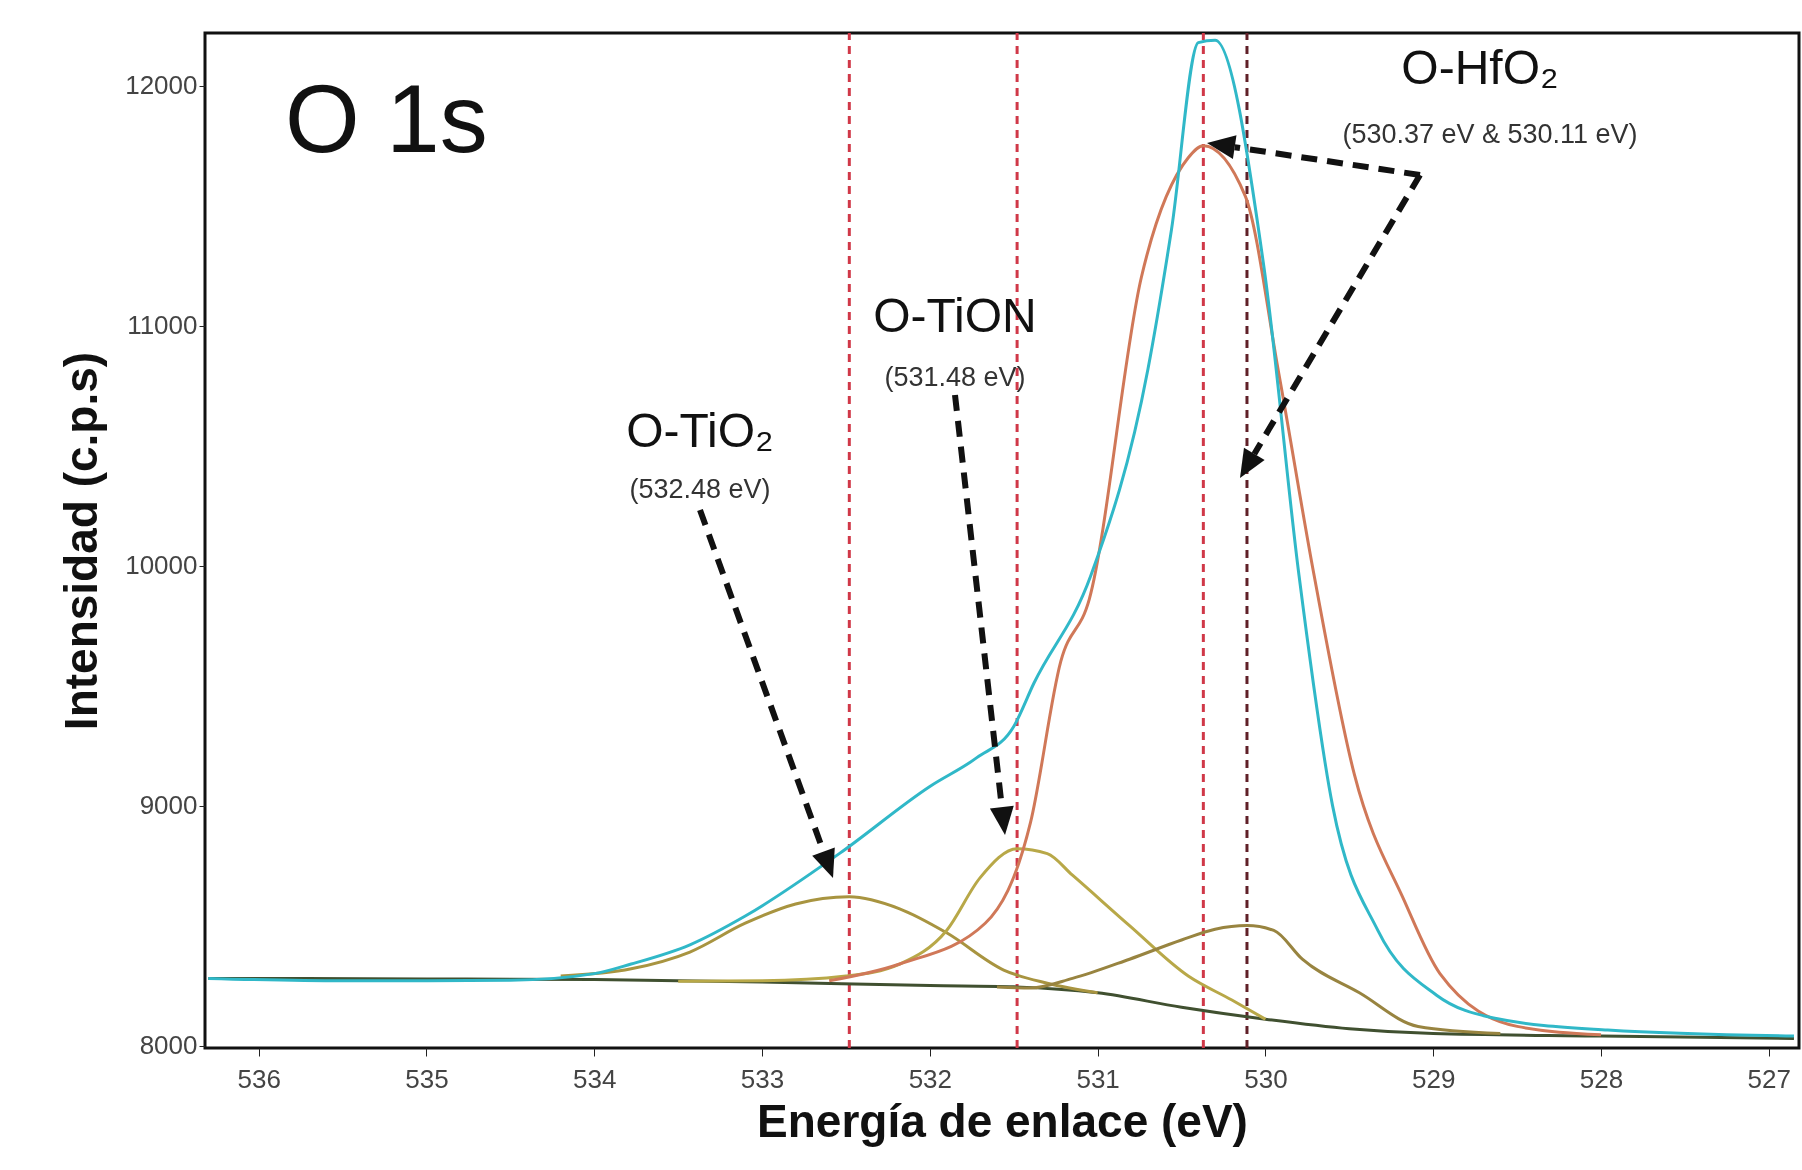  What do you see at coordinates (595, 1078) in the screenshot?
I see `x-tick-label: 534` at bounding box center [595, 1078].